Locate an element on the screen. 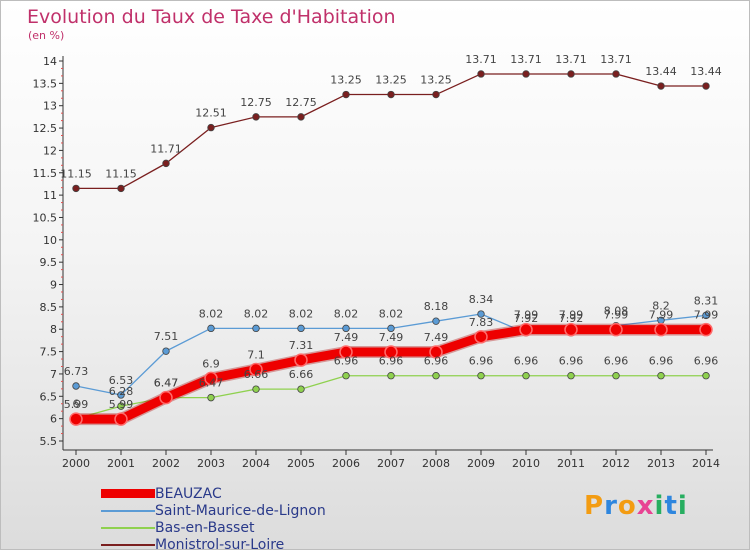  x-tick-label: 2008 is located at coordinates (436, 463).